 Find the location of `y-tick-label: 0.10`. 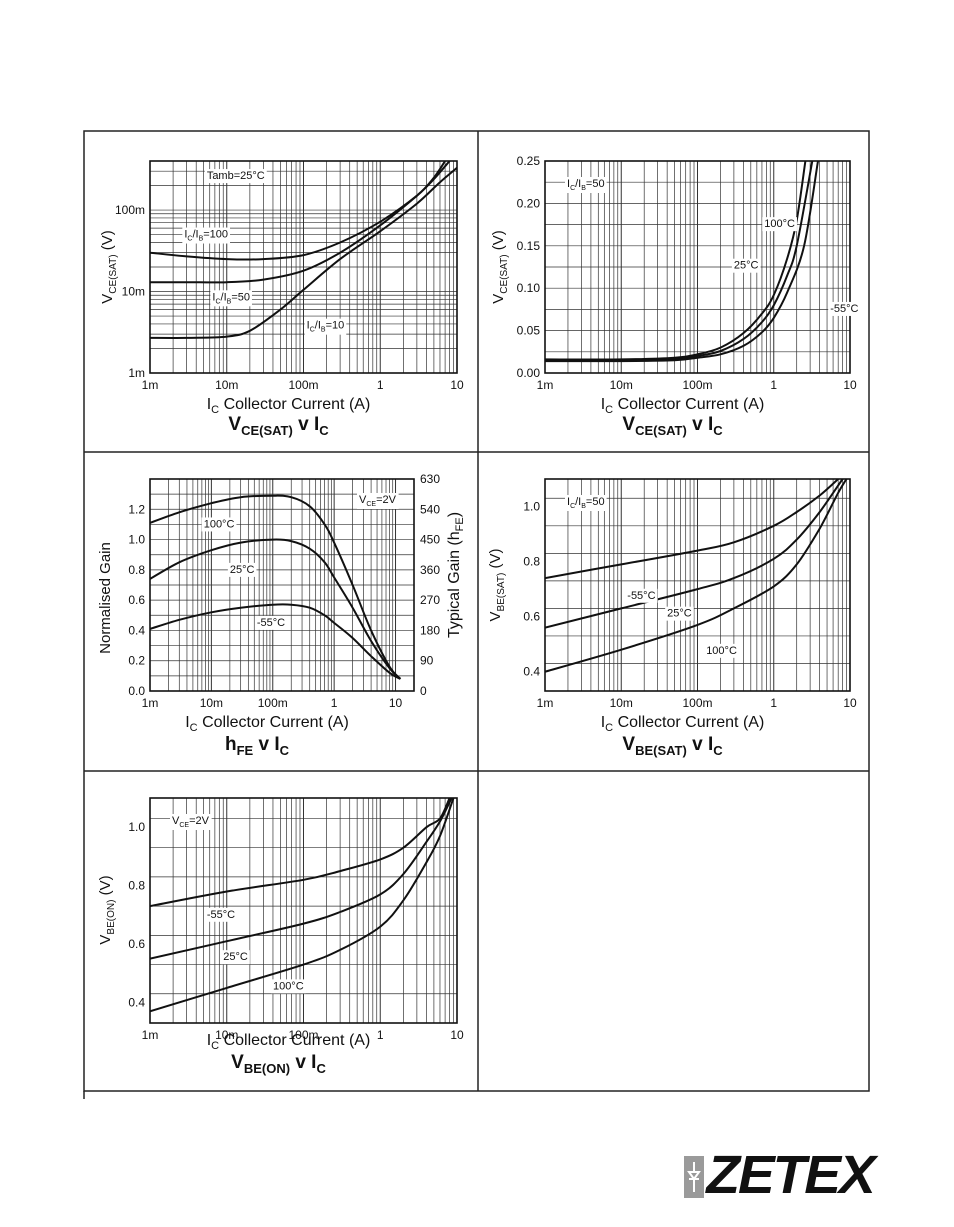

y-tick-label: 0.10 is located at coordinates (529, 288).